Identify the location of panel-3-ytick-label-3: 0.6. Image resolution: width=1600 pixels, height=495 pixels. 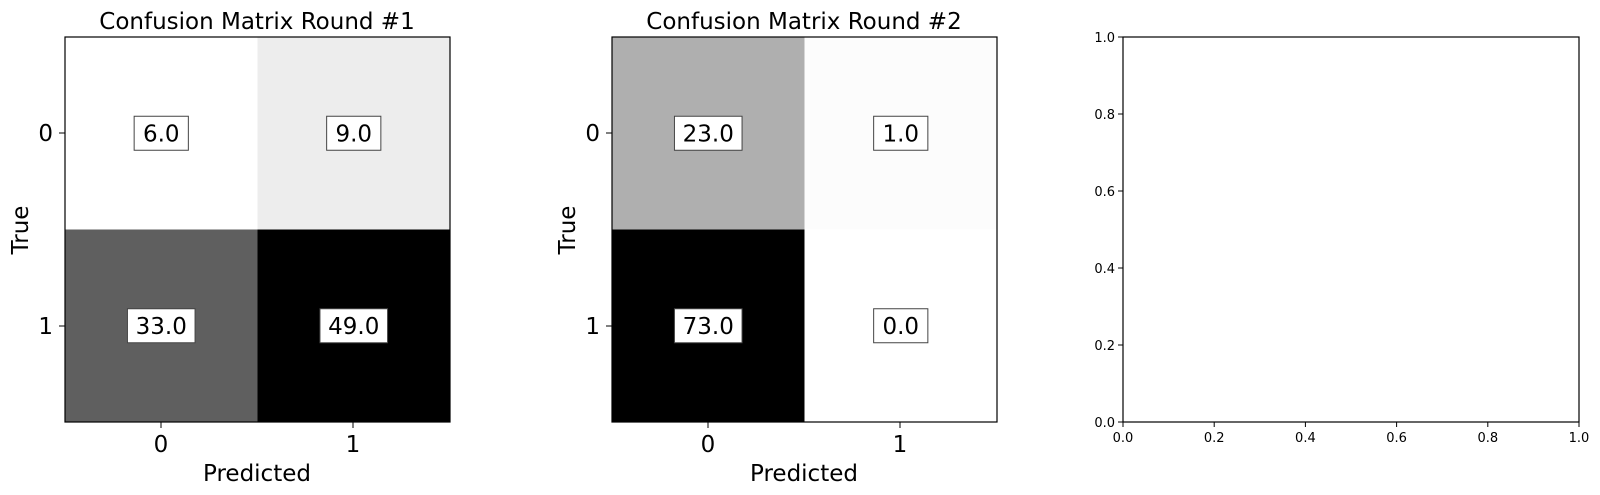
(1104, 192).